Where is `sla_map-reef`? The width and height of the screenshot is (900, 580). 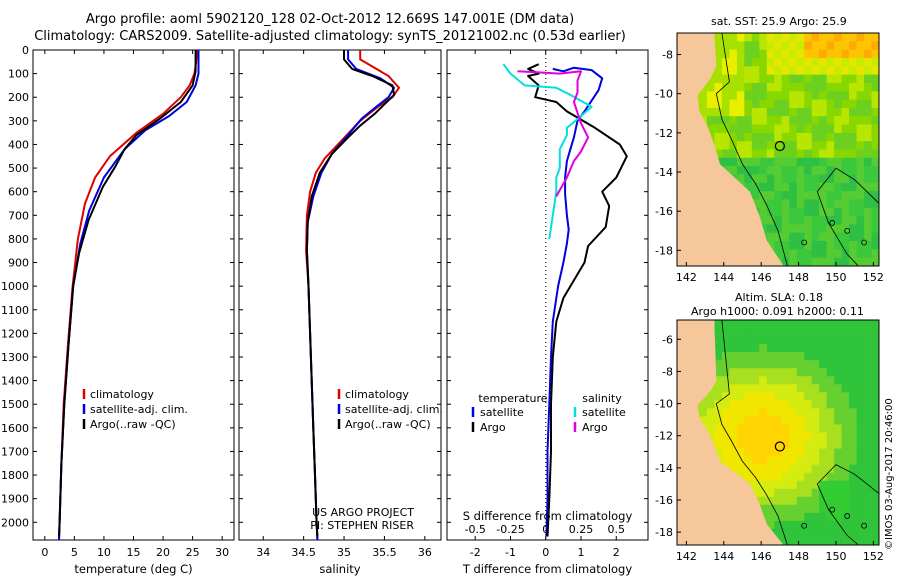 sla_map-reef is located at coordinates (847, 516).